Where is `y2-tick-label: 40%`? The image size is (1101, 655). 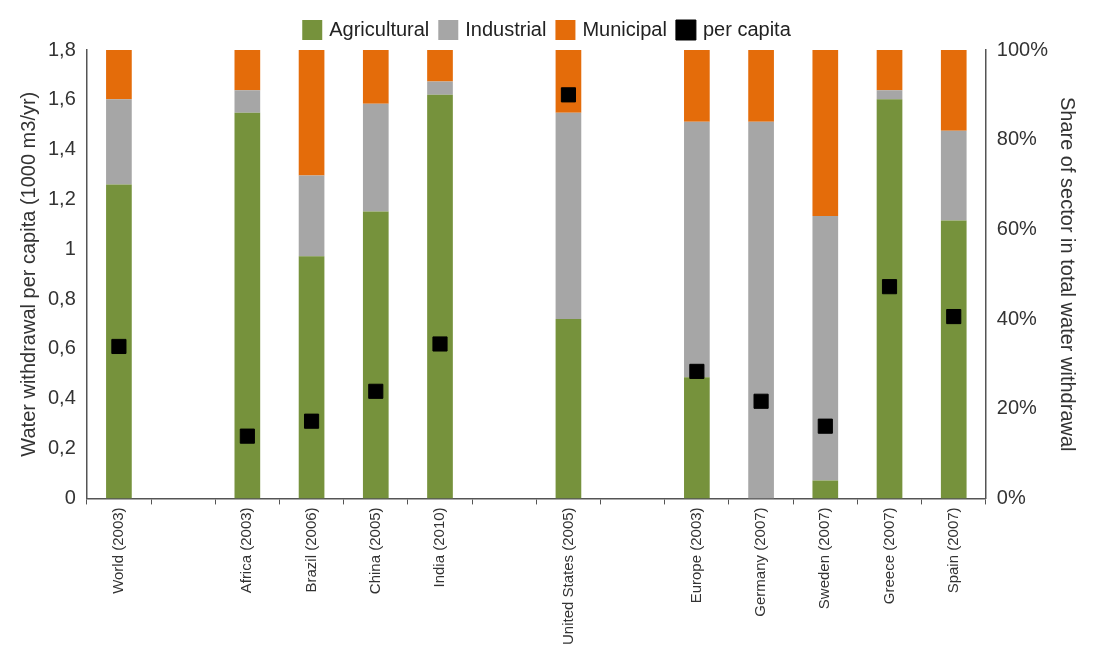
y2-tick-label: 40% is located at coordinates (1017, 317).